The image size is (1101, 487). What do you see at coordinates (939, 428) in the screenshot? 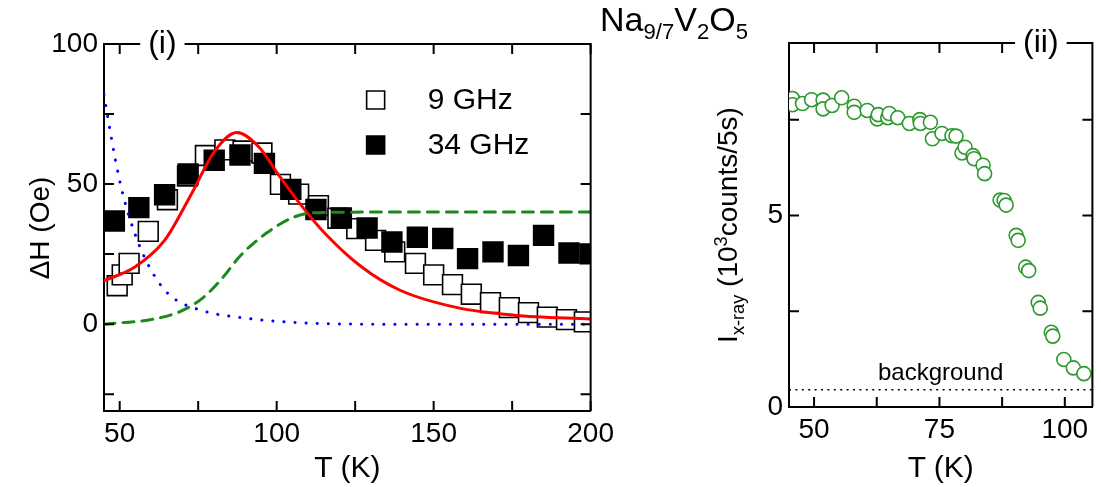
I see `x-tick-label: 75` at bounding box center [939, 428].